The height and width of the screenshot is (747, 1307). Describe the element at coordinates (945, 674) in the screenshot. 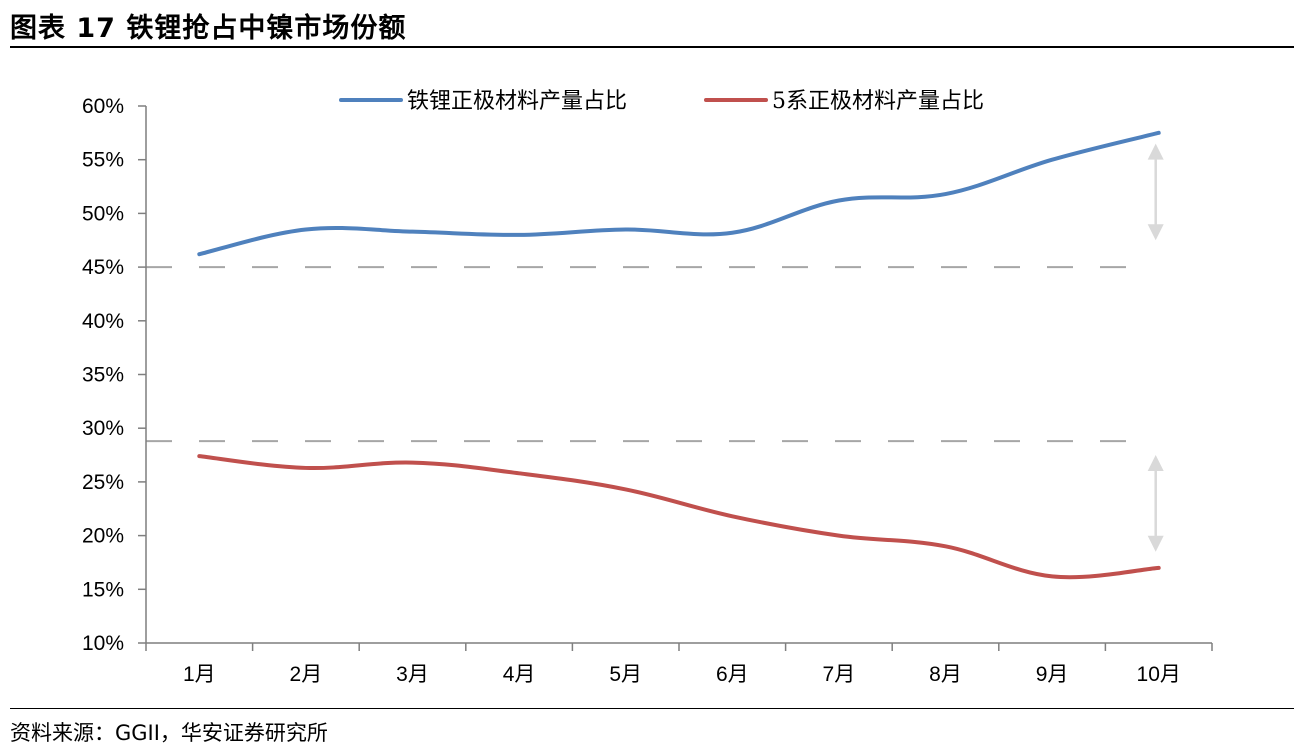

I see `x-tick-label: 8月` at that location.